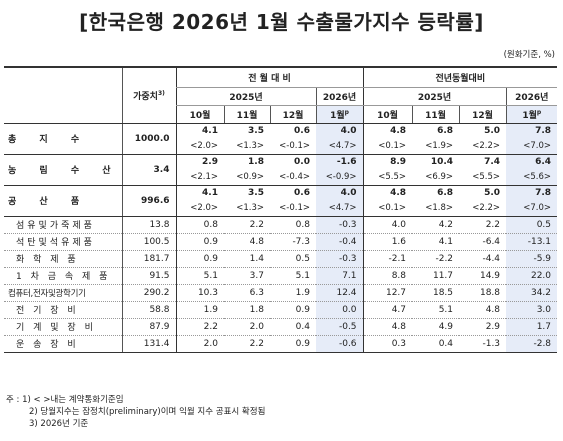 The width and height of the screenshot is (563, 441). I want to click on row-yoy-value: -2.8, so click(532, 344).